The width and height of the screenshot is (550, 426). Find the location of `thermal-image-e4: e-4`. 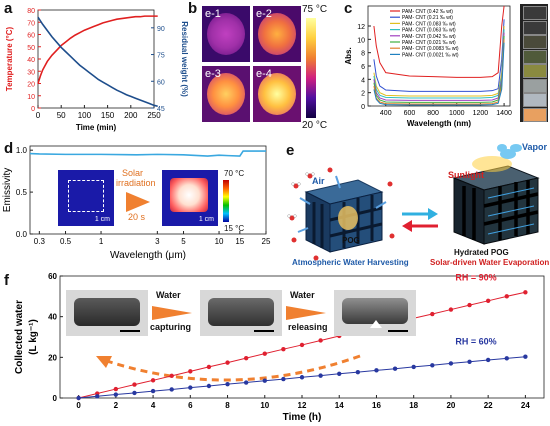

thermal-image-e4: e-4 is located at coordinates (277, 94).